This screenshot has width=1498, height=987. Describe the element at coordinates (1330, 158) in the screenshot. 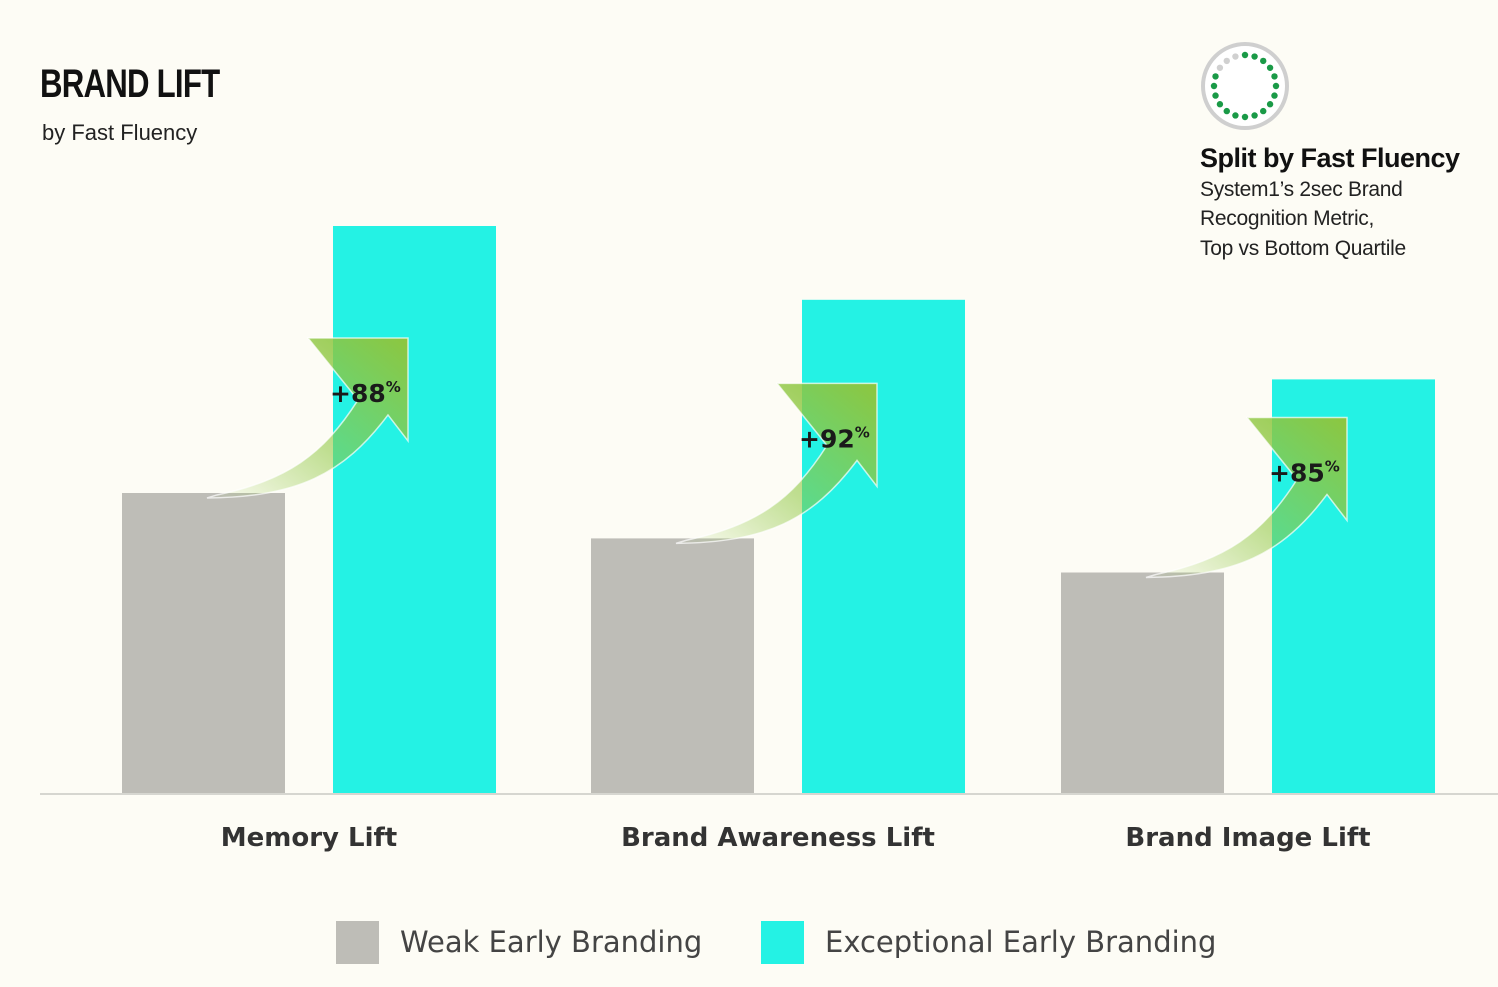

I see `info-heading: Split by Fast Fluency` at that location.